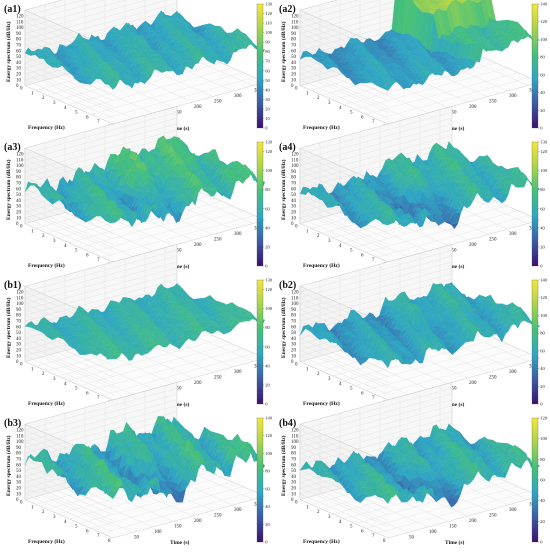 This screenshot has width=550, height=552. What do you see at coordinates (46, 265) in the screenshot?
I see `y-axis-title: Frequency (Hz)` at bounding box center [46, 265].